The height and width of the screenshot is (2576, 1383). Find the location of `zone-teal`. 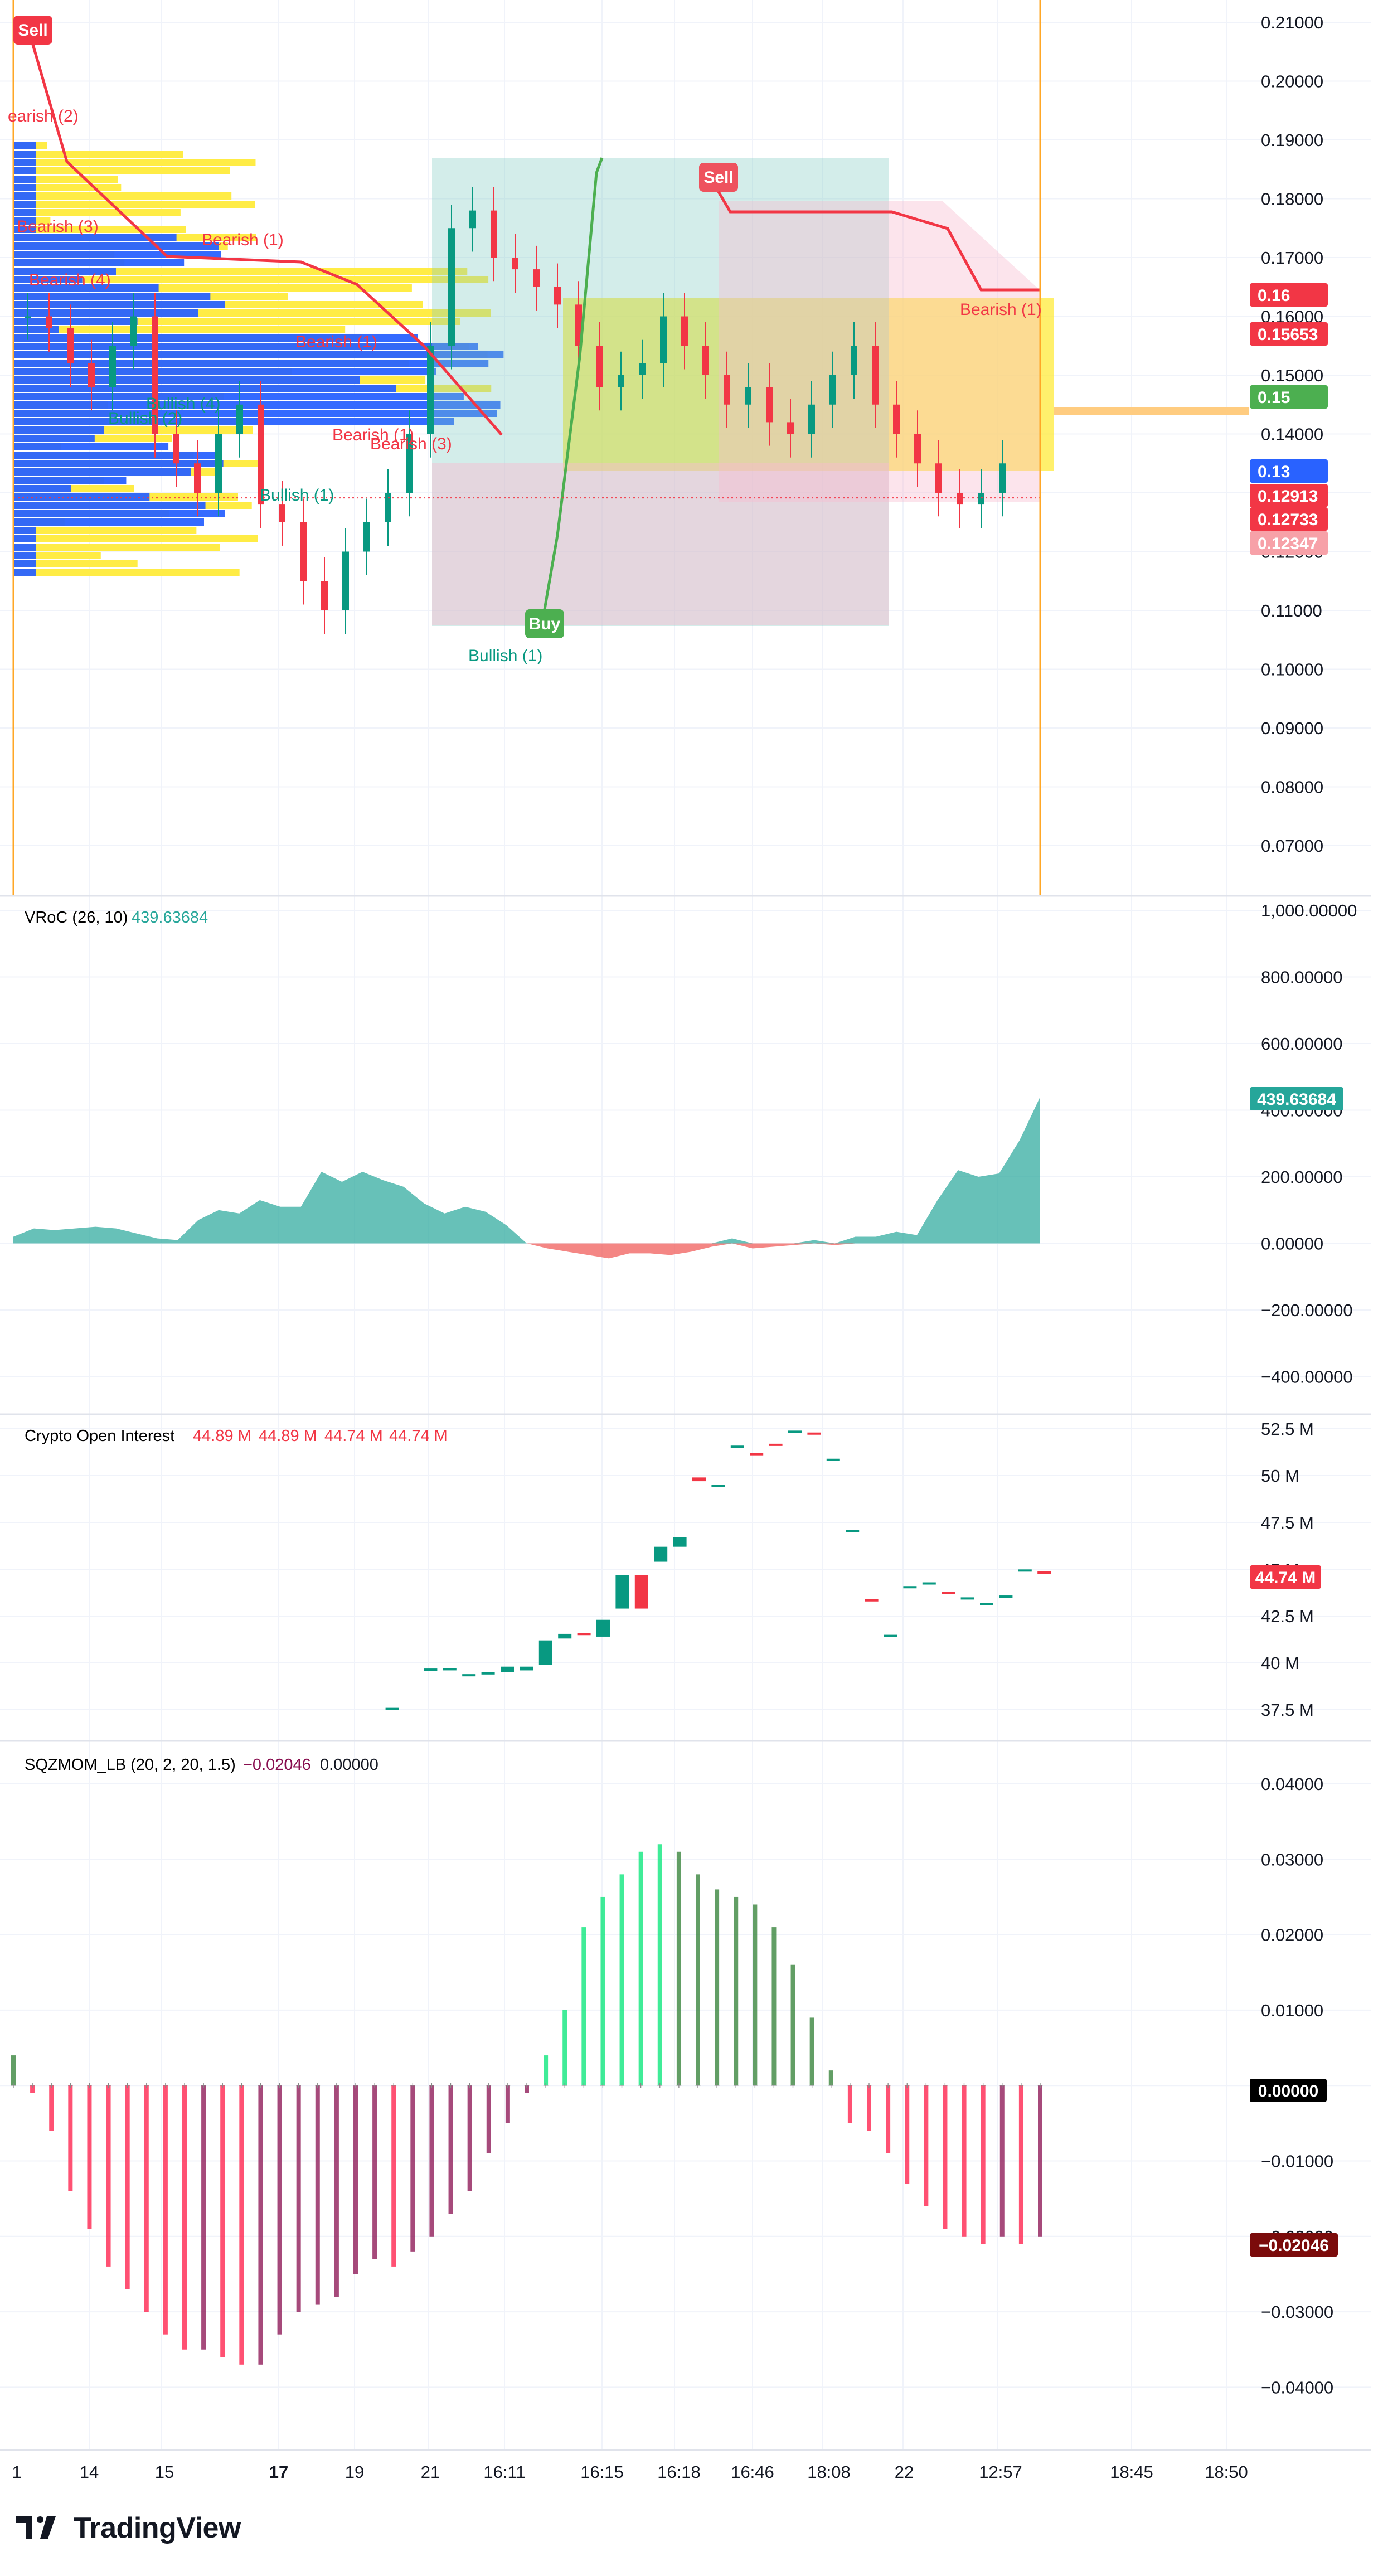

zone-teal is located at coordinates (660, 392).